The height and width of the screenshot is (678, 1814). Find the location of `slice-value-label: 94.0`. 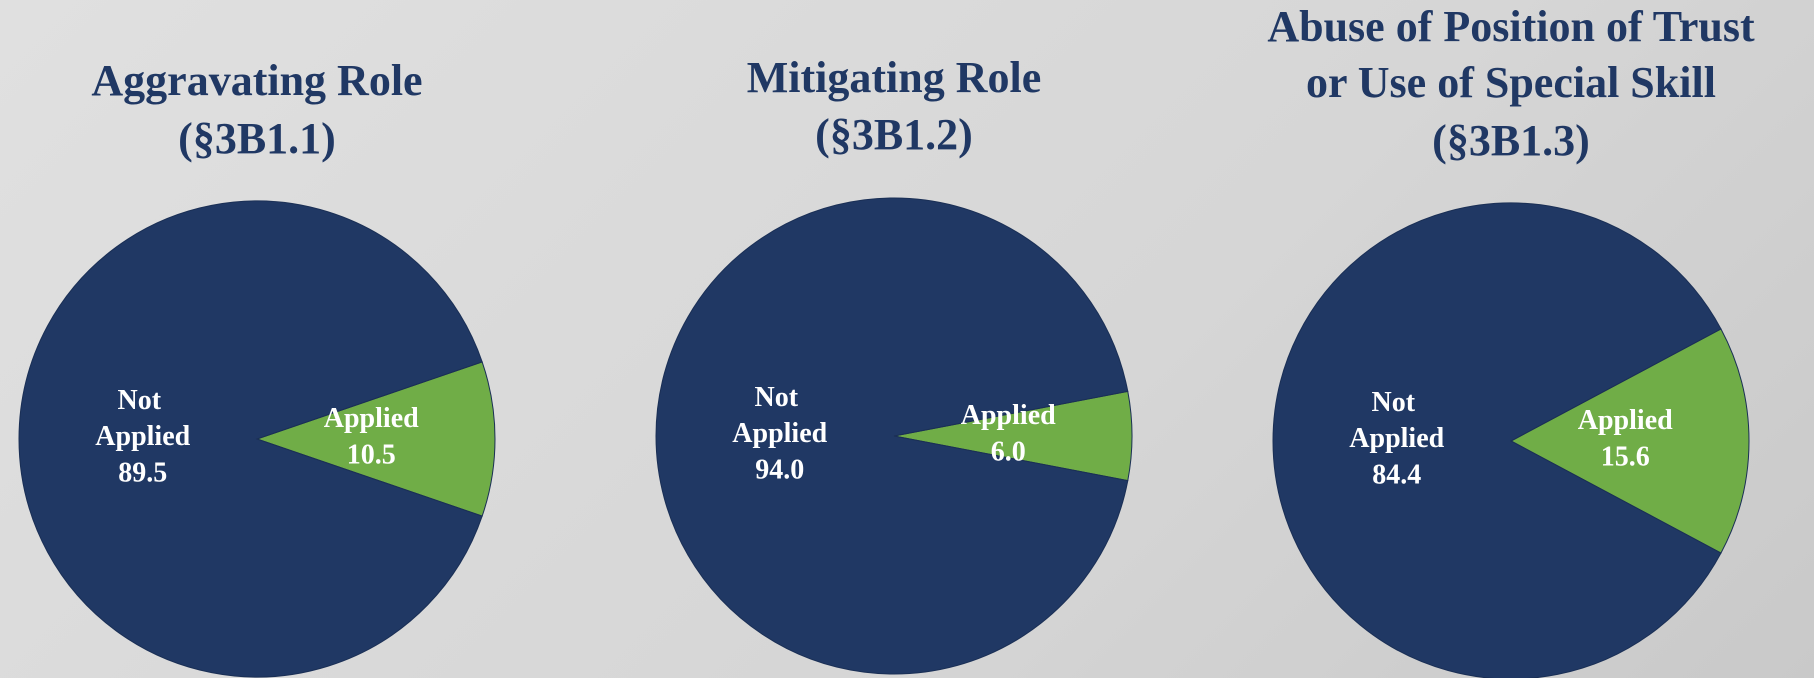

slice-value-label: 94.0 is located at coordinates (779, 469).